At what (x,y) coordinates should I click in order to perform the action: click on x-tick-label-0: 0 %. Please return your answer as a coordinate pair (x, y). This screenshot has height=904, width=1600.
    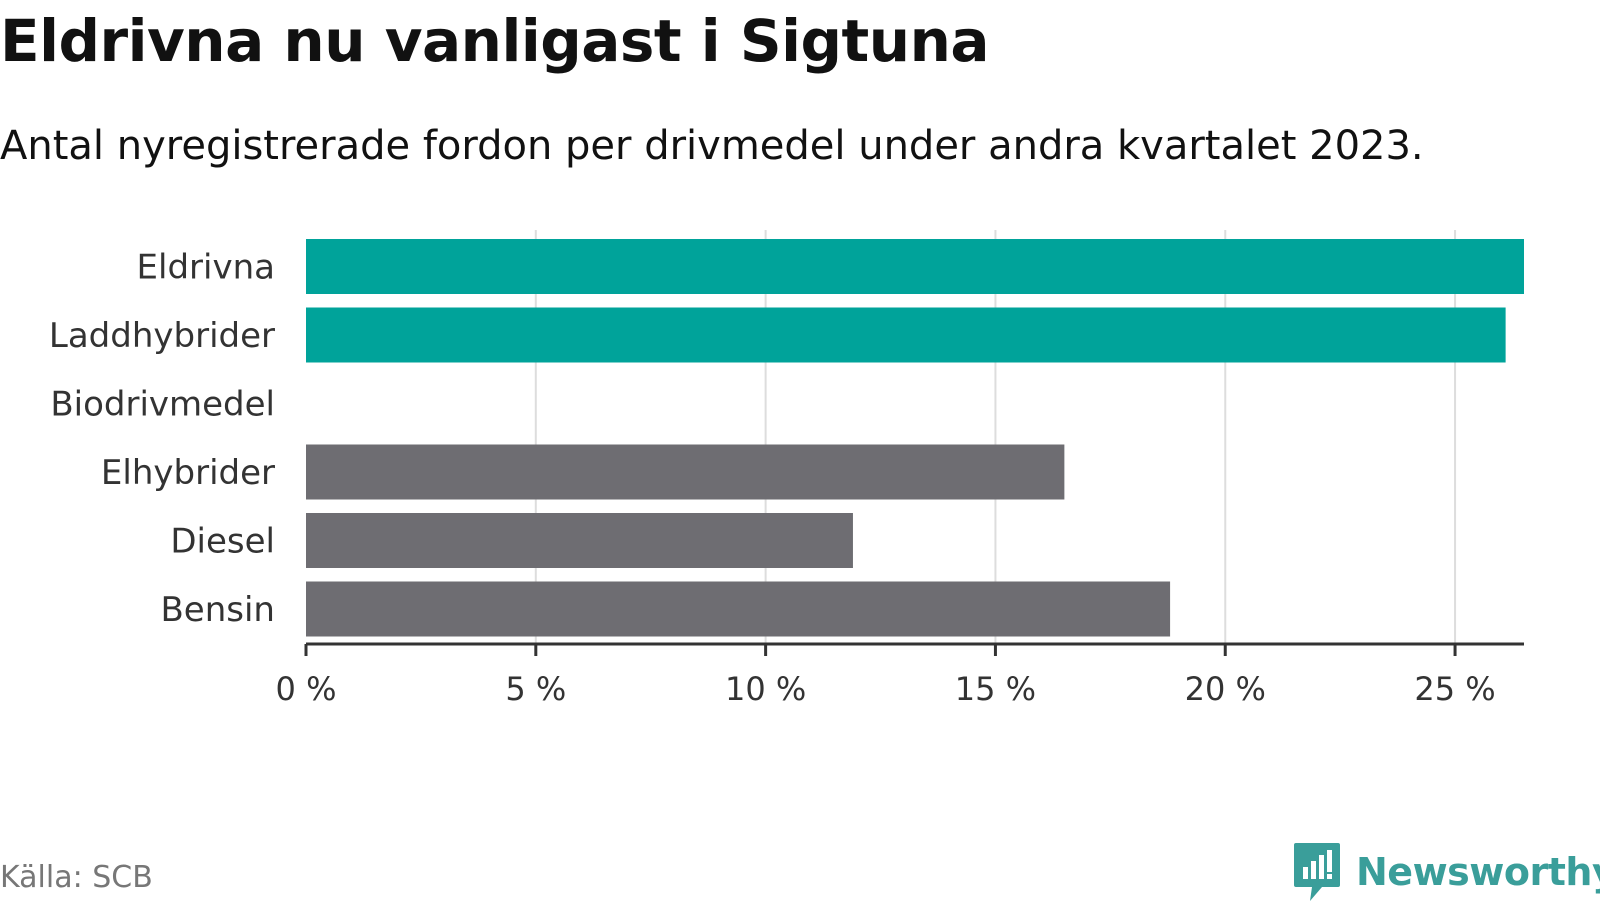
    Looking at the image, I should click on (306, 689).